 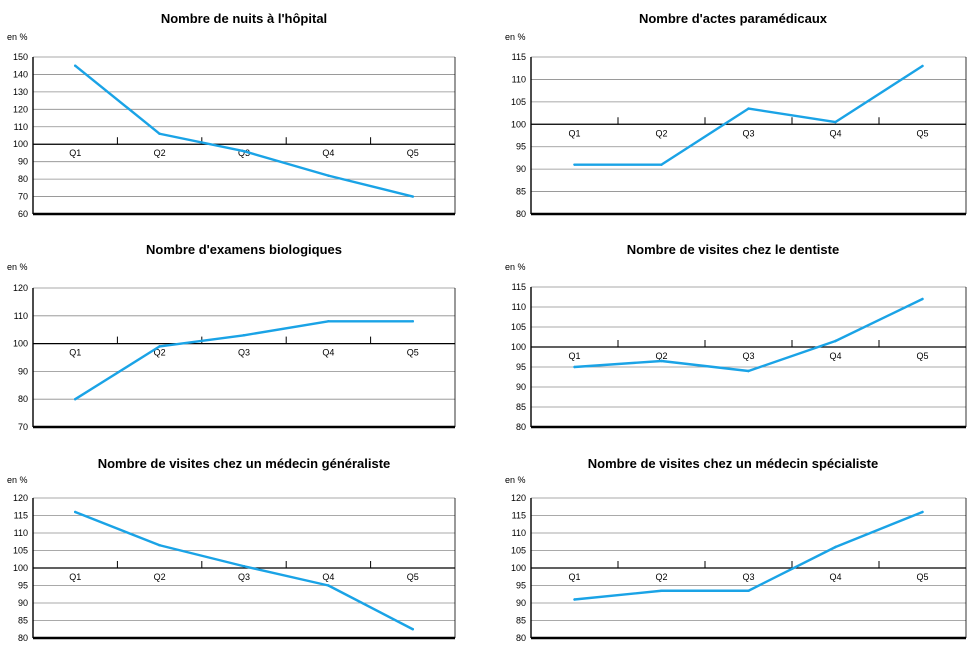 I want to click on y-tick-label: 130, so click(x=20, y=92).